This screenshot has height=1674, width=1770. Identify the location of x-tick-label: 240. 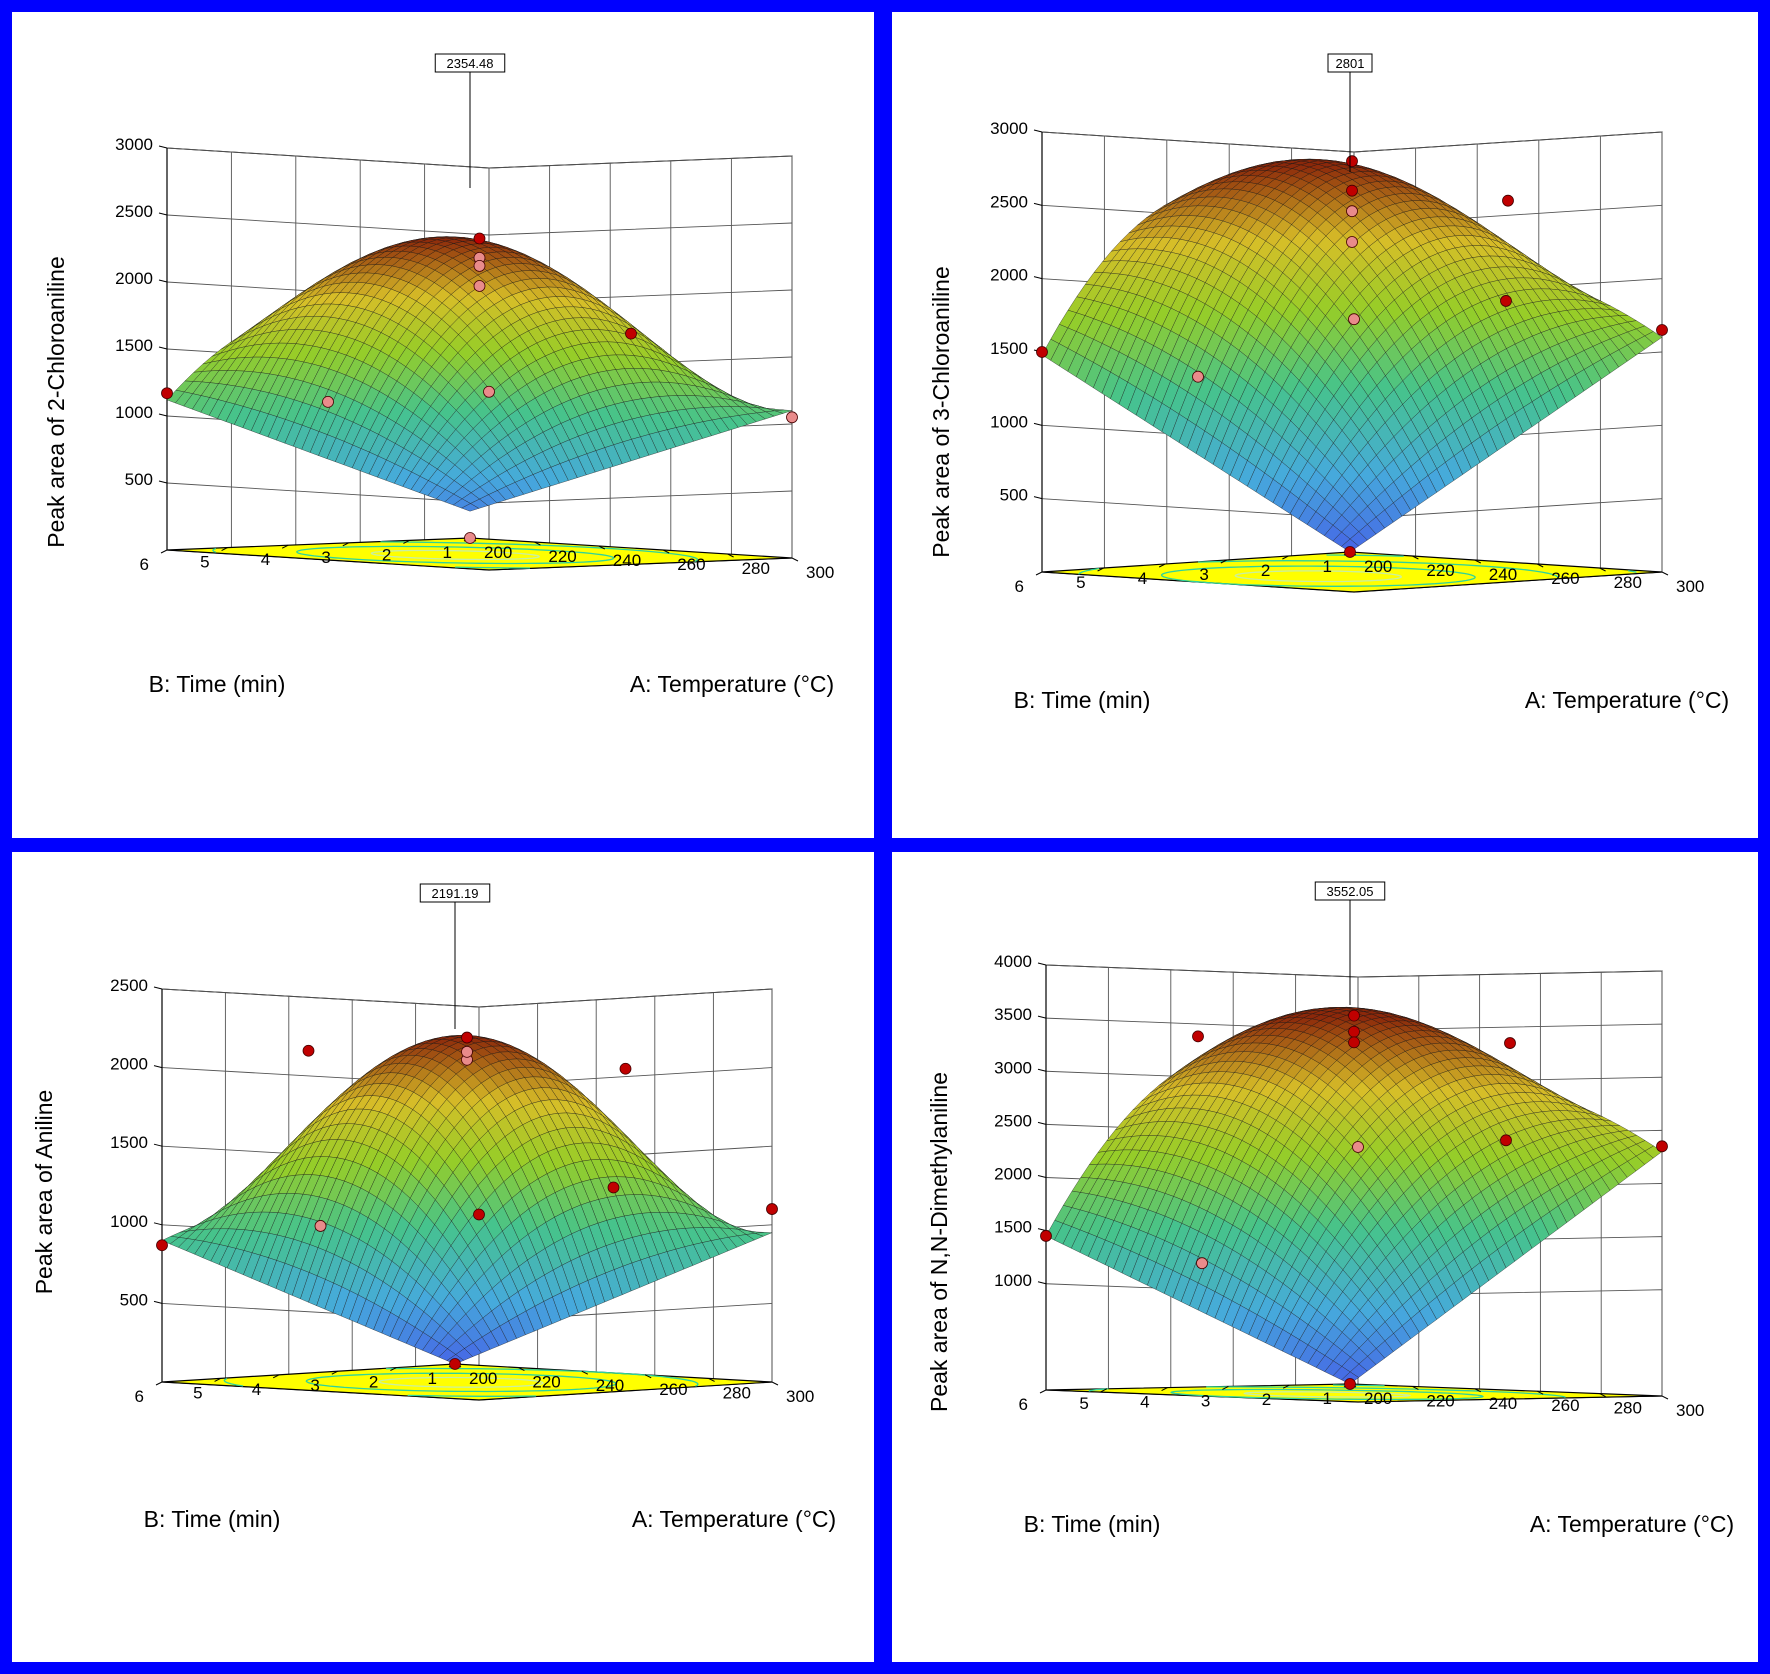
(1503, 1403).